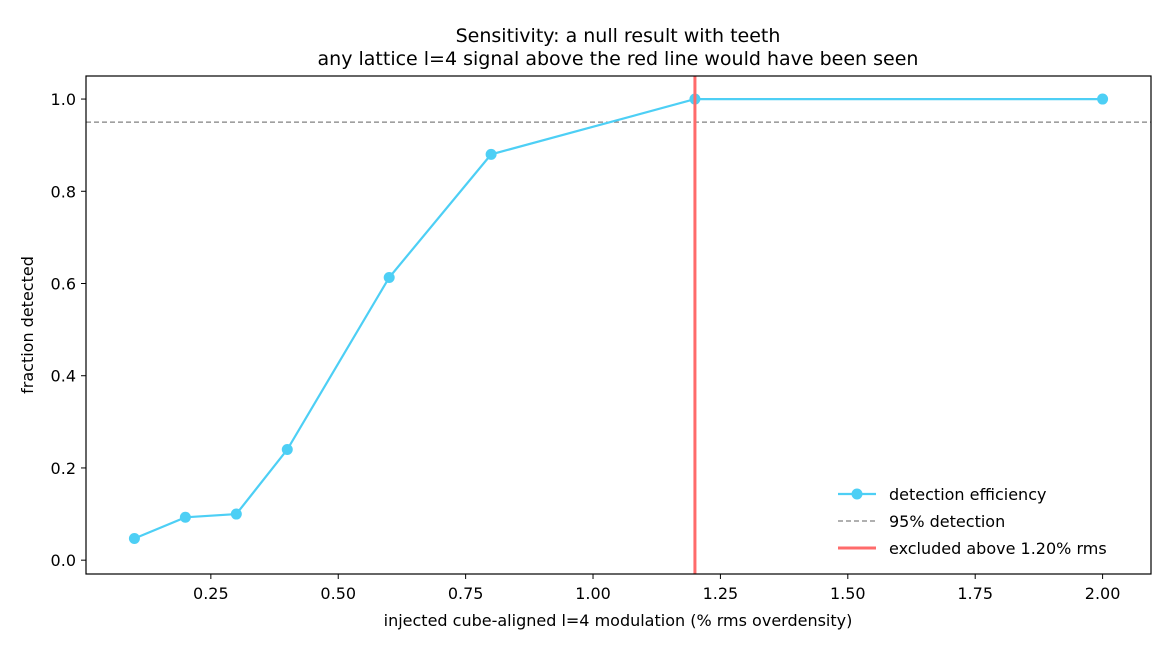 This screenshot has width=1170, height=650. Describe the element at coordinates (721, 593) in the screenshot. I see `x-tick-label: 1.25` at that location.